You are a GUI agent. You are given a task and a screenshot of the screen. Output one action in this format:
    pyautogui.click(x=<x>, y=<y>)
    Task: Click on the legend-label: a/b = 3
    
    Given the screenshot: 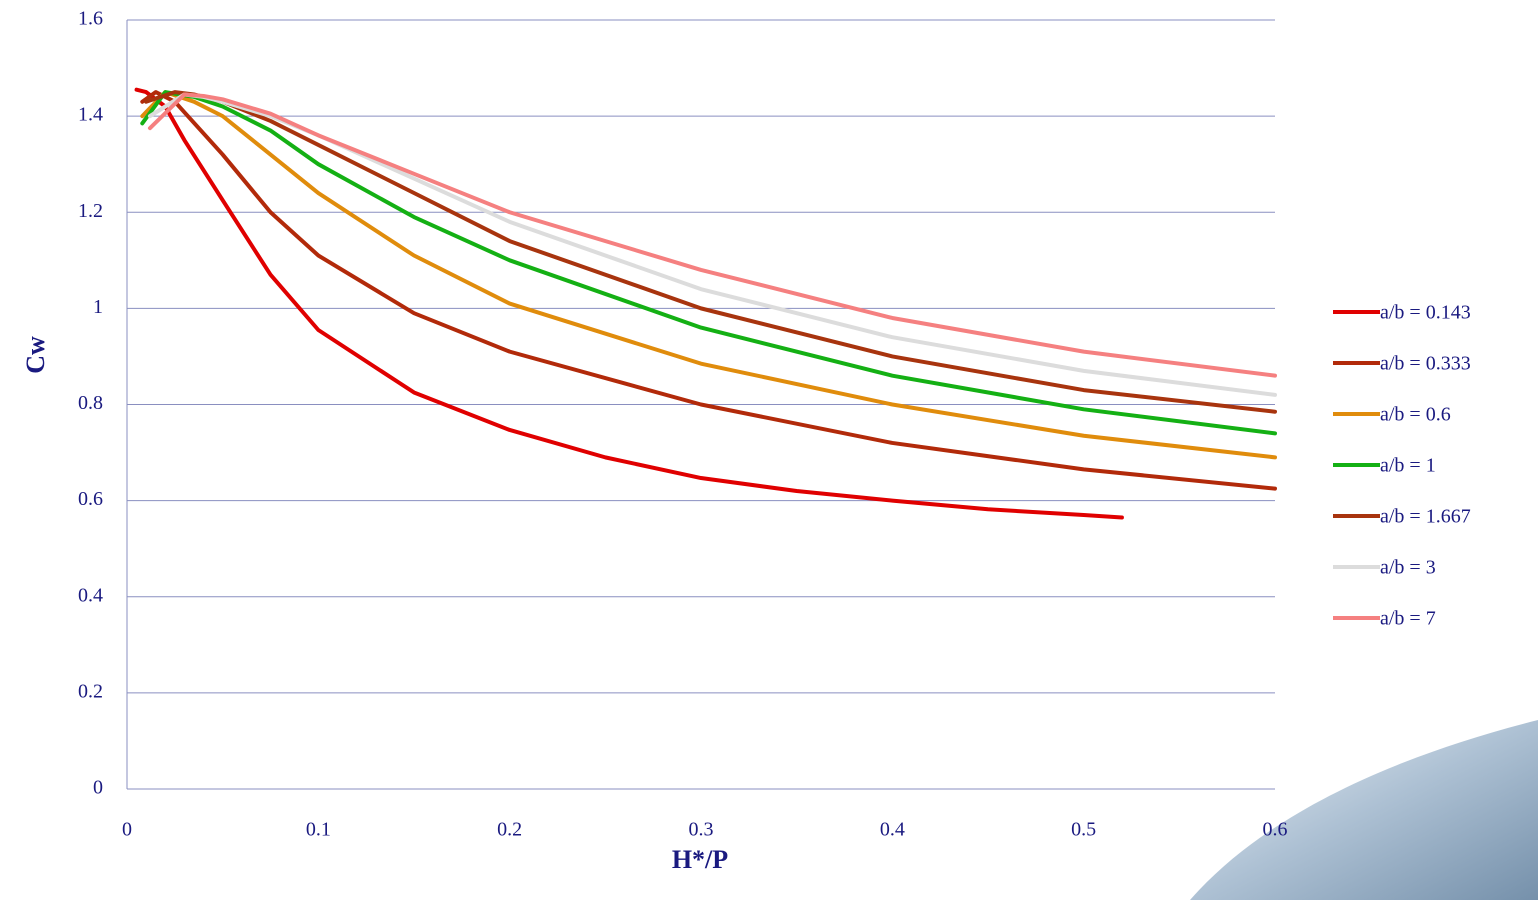 What is the action you would take?
    pyautogui.click(x=1408, y=568)
    